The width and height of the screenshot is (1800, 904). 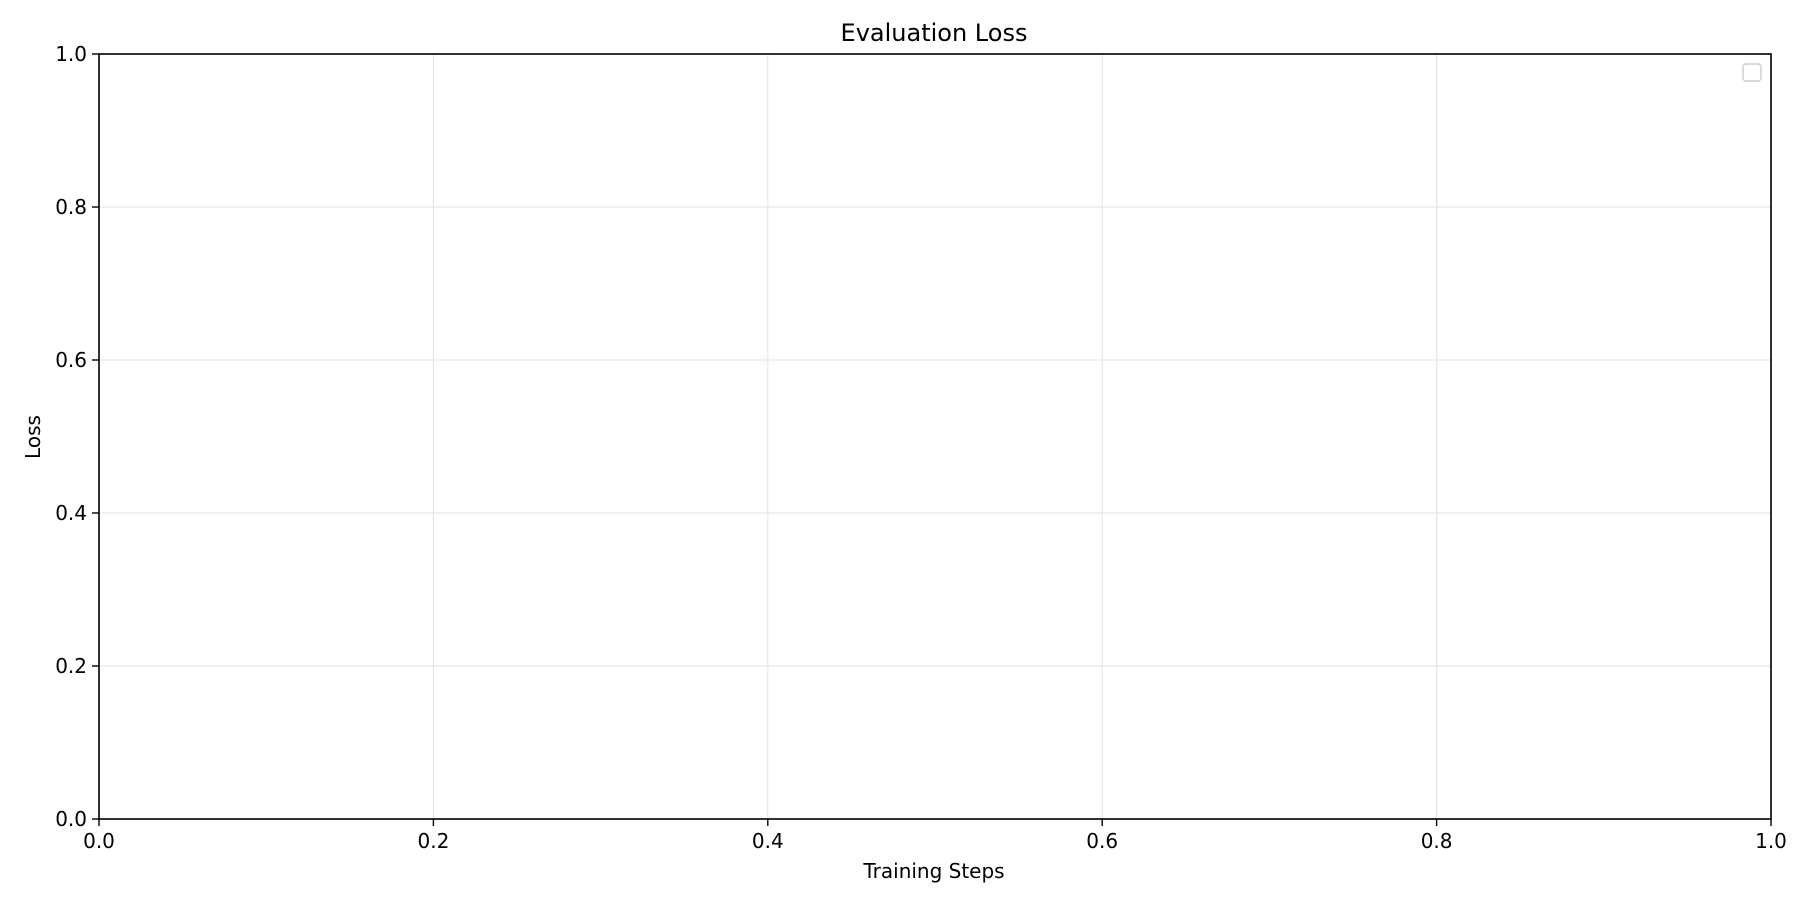 What do you see at coordinates (33, 437) in the screenshot?
I see `y-axis-title: Loss` at bounding box center [33, 437].